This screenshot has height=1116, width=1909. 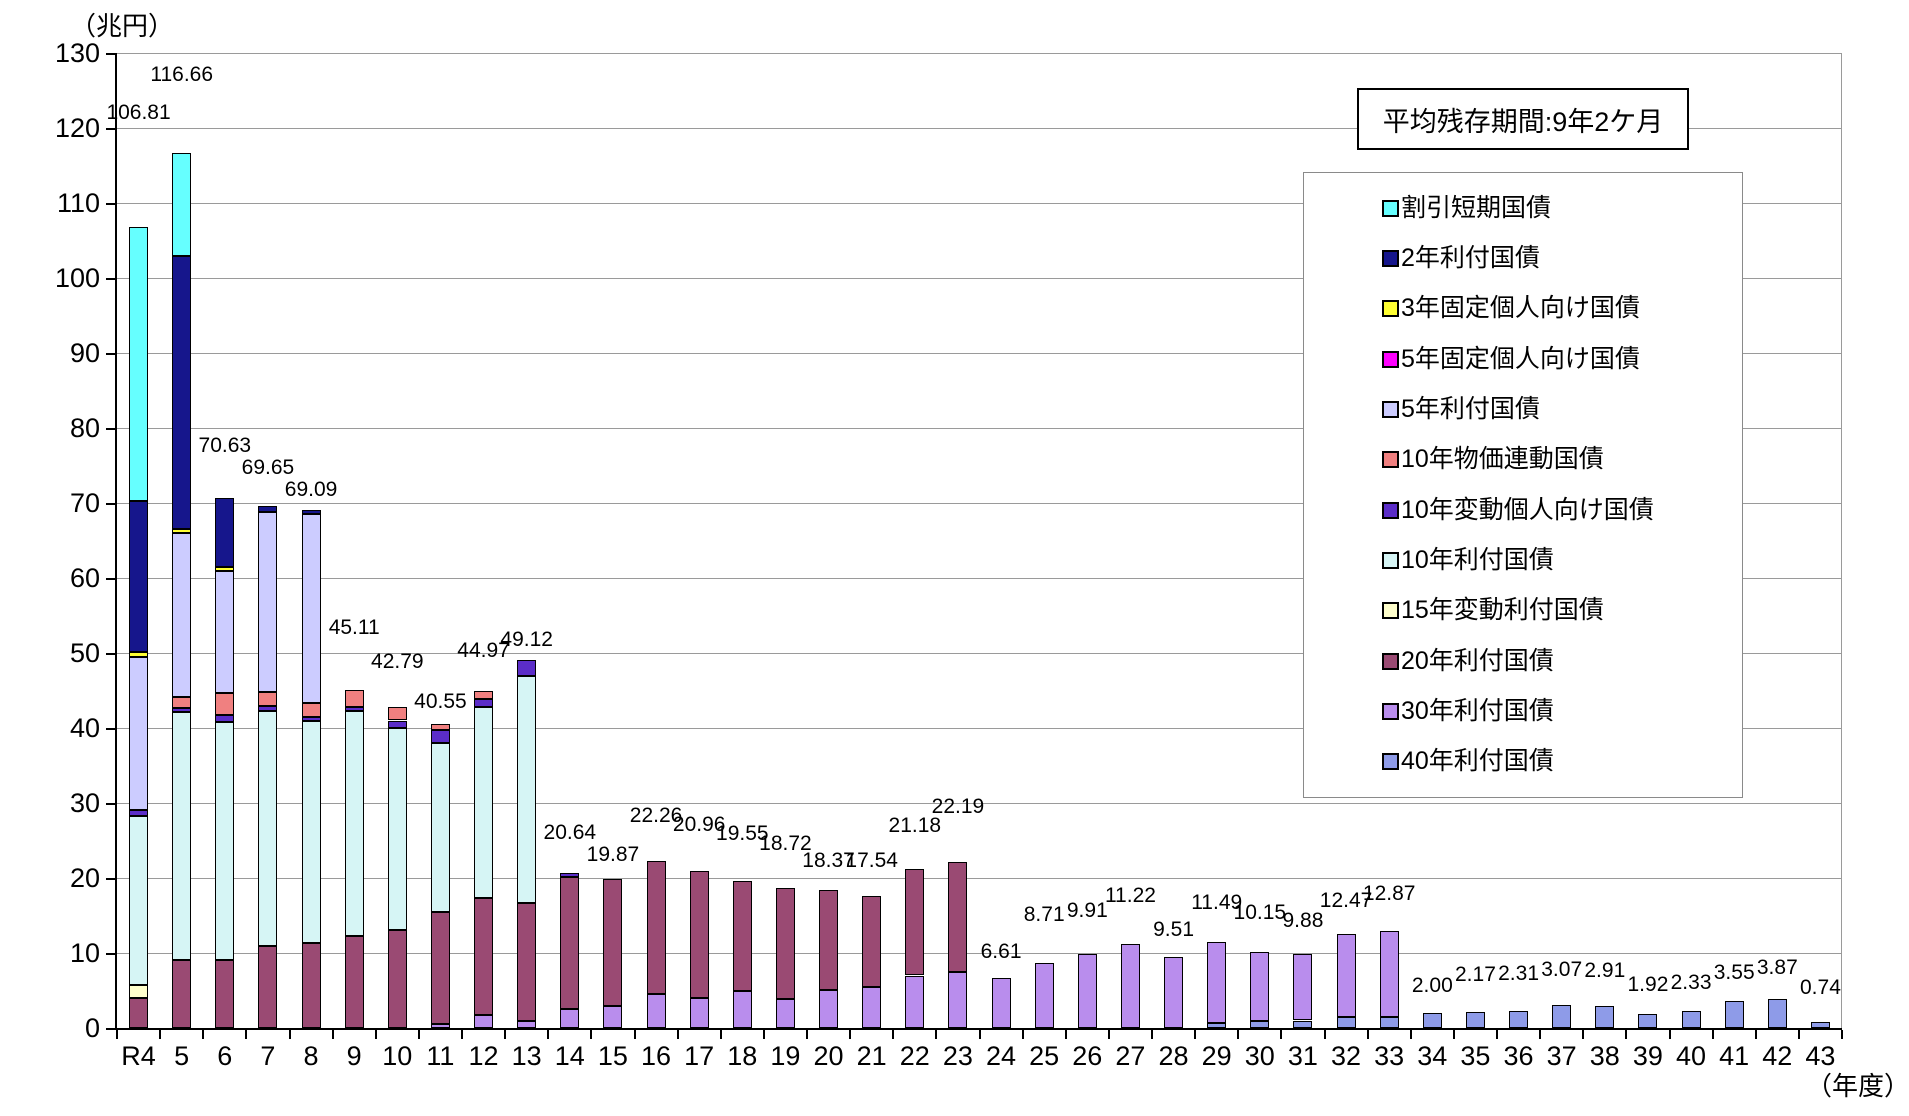 What do you see at coordinates (1174, 992) in the screenshot?
I see `bar-segment-28-30年利付国債` at bounding box center [1174, 992].